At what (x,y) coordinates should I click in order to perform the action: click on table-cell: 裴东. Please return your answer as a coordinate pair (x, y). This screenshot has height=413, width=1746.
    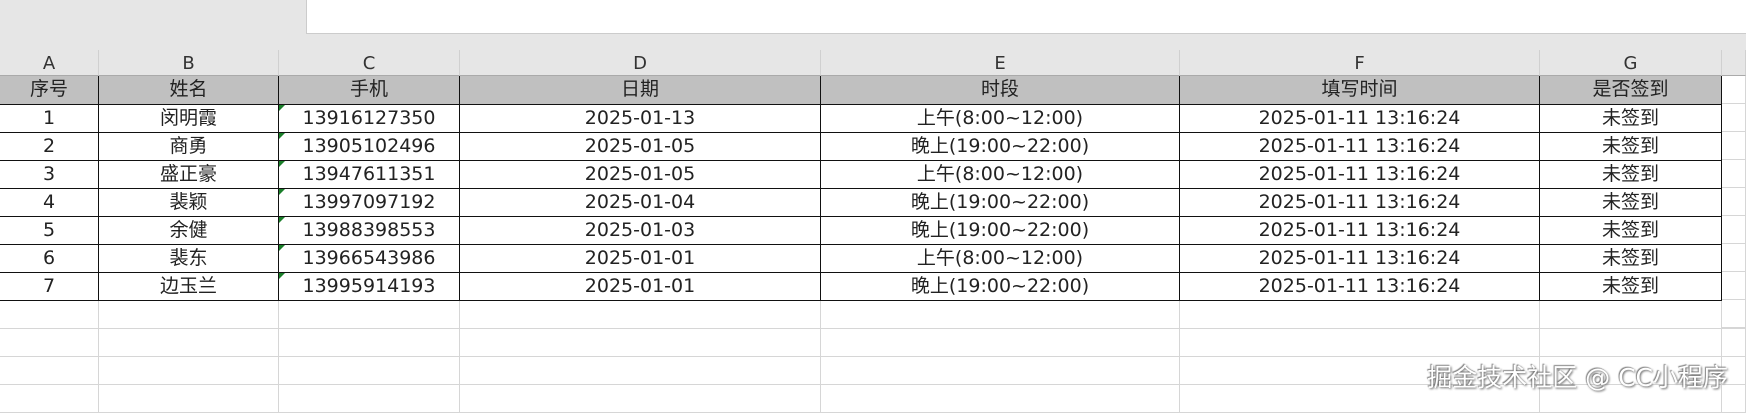
    Looking at the image, I should click on (189, 259).